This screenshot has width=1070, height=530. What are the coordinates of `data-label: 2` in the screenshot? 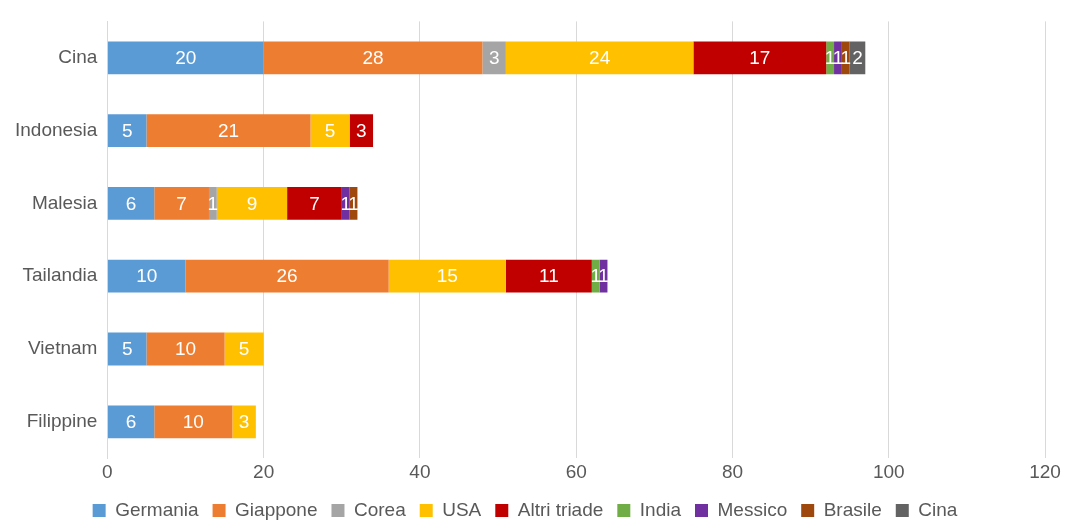 It's located at (857, 58).